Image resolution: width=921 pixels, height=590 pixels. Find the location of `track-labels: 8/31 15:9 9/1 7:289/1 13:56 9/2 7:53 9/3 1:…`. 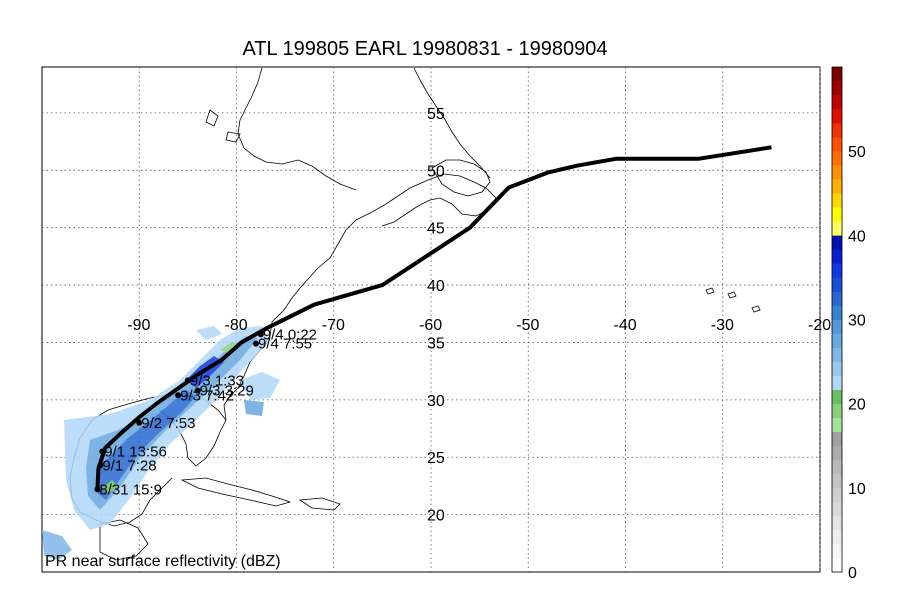

track-labels: 8/31 15:9 9/1 7:289/1 13:56 9/2 7:53 9/3 1:… is located at coordinates (205, 412).